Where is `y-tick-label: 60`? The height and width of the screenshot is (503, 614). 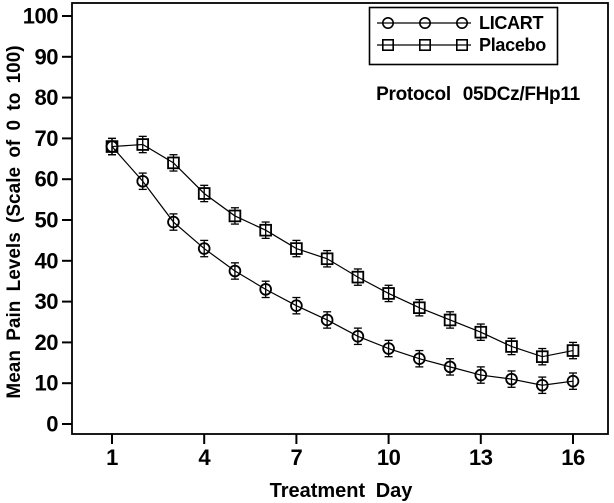 y-tick-label: 60 is located at coordinates (47, 179).